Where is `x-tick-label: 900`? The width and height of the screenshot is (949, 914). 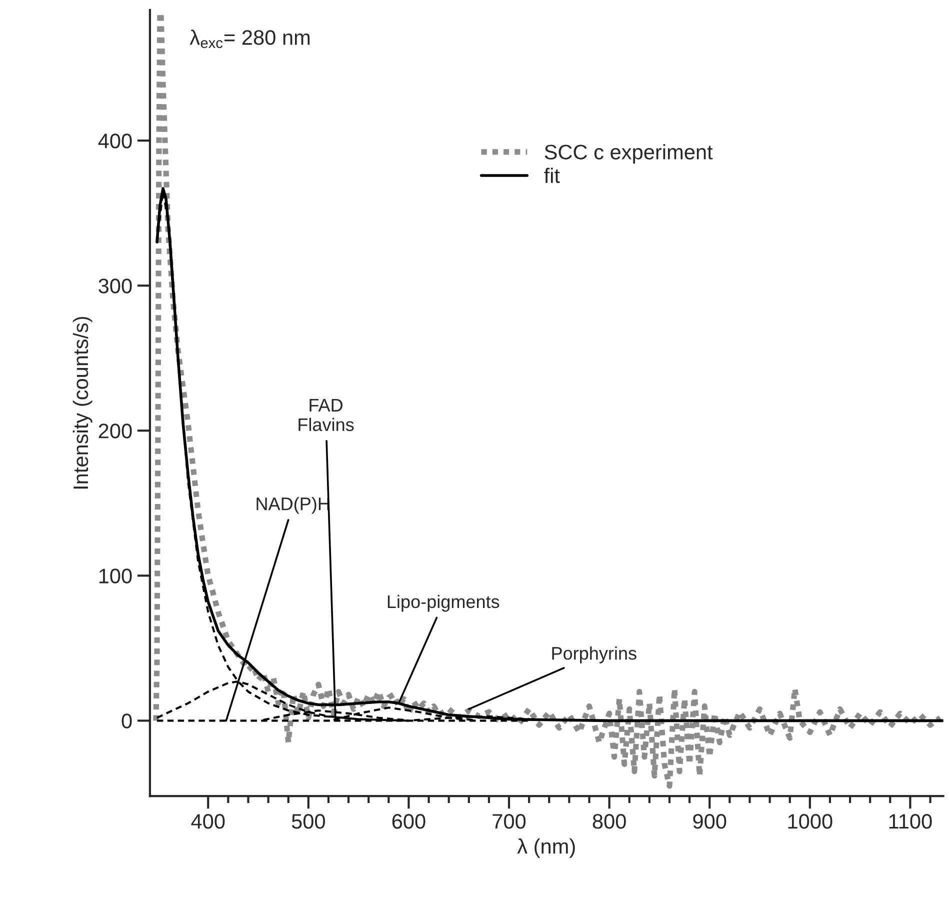 x-tick-label: 900 is located at coordinates (709, 821).